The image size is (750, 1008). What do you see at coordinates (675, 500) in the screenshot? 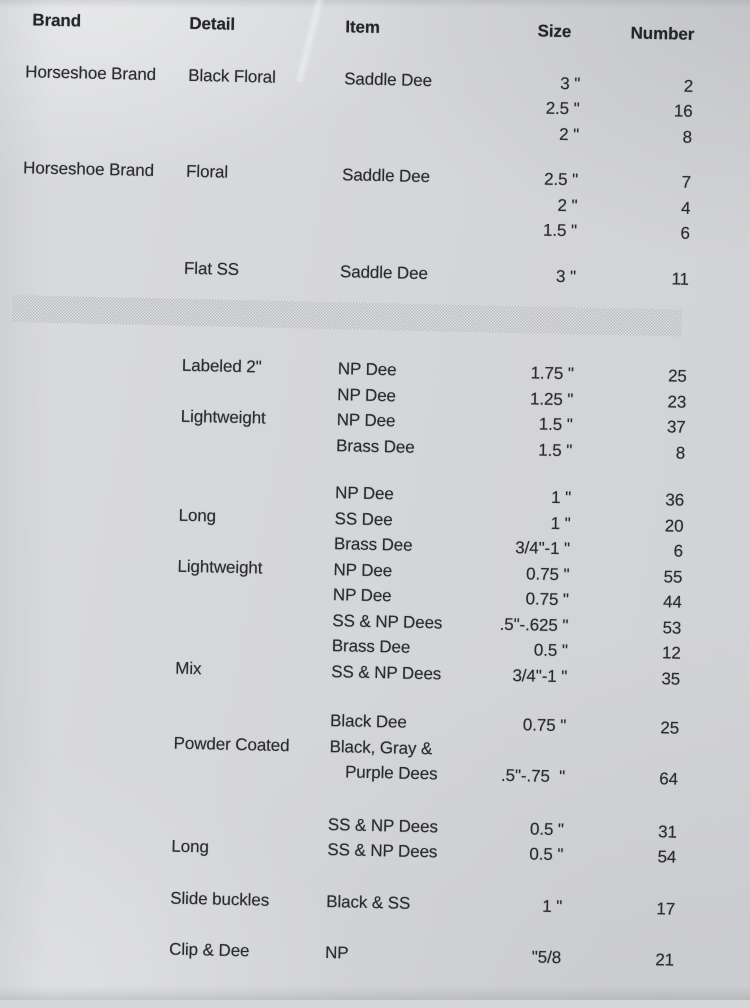
I see `cell-number: 36` at bounding box center [675, 500].